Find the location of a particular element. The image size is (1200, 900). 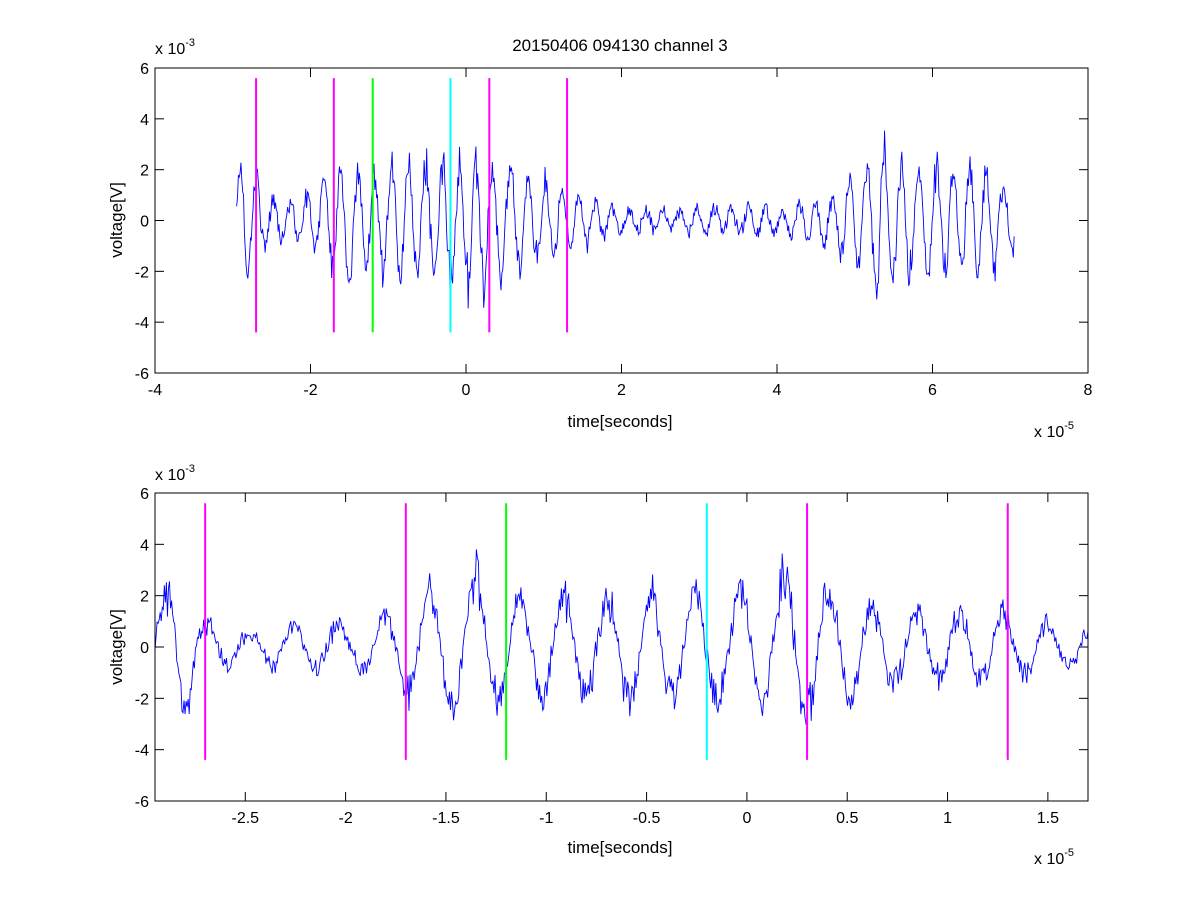

top-y-tick-label: -4 is located at coordinates (142, 323).